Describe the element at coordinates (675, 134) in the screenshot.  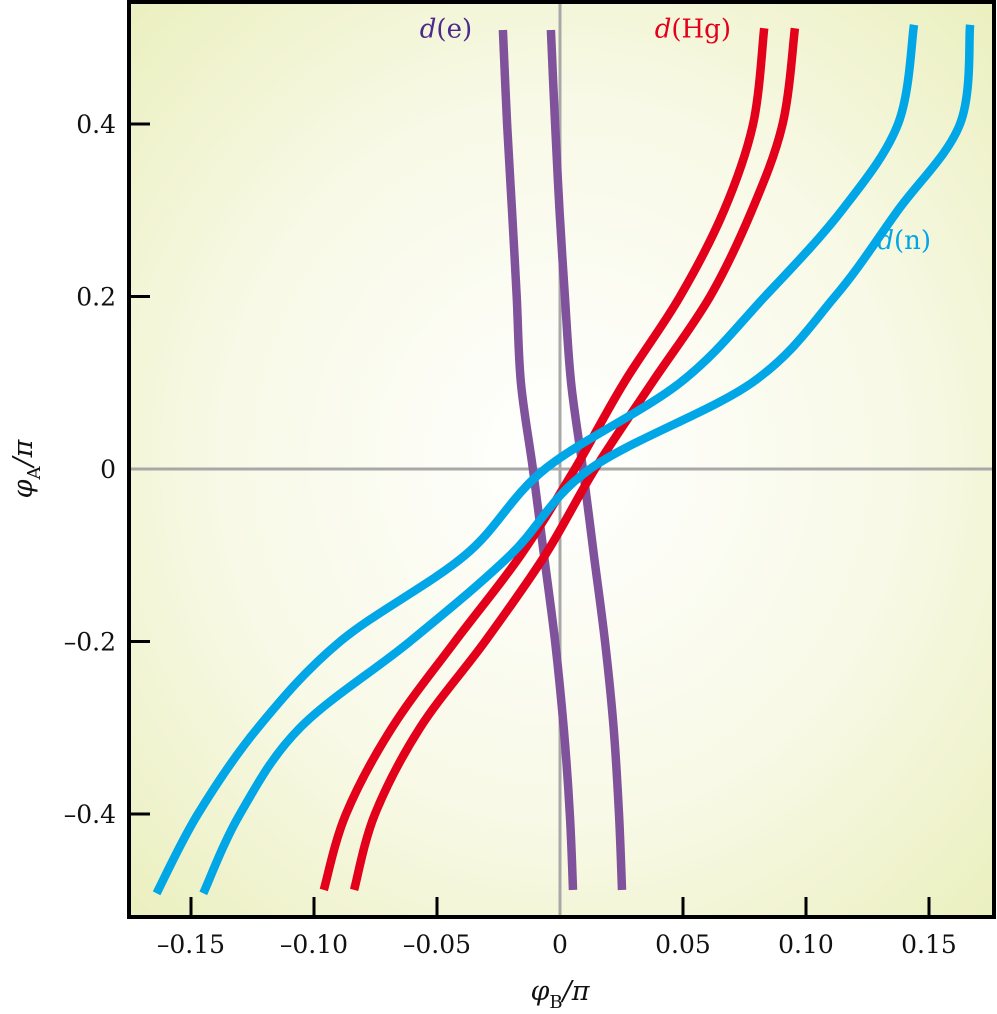
I see `series-labels: d(e) d(Hg) d(n)` at that location.